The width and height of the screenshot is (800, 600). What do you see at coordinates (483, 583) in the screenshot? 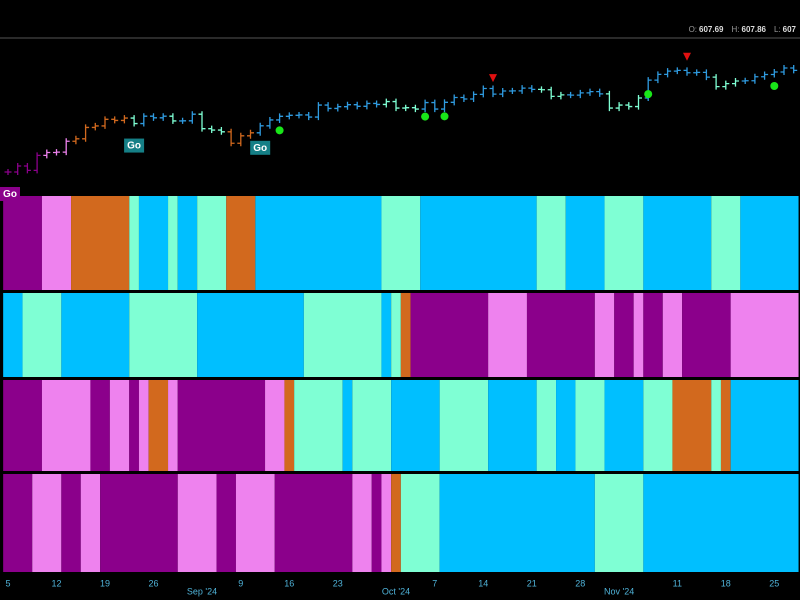
I see `x-tick-label: 14` at bounding box center [483, 583].